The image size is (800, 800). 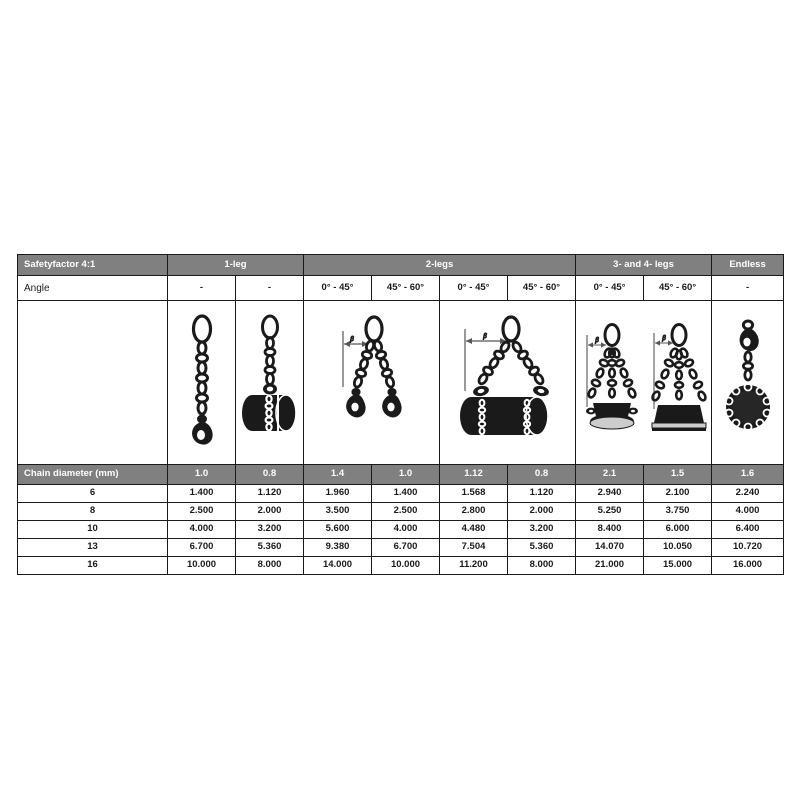 What do you see at coordinates (405, 474) in the screenshot?
I see `chain-diameter-factor-3: 1.0` at bounding box center [405, 474].